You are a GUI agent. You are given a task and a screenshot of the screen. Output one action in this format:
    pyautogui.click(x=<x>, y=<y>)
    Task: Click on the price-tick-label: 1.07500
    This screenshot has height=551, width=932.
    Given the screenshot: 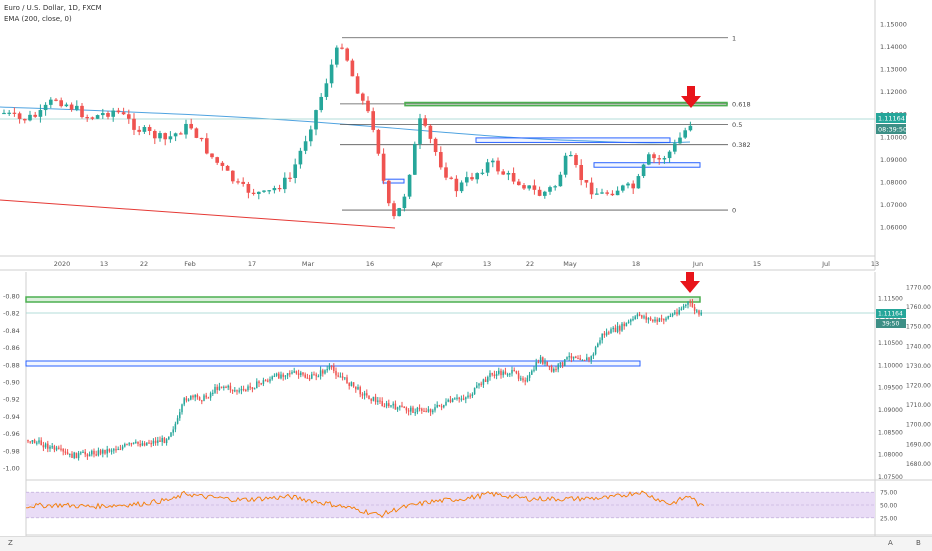 What is the action you would take?
    pyautogui.click(x=890, y=477)
    